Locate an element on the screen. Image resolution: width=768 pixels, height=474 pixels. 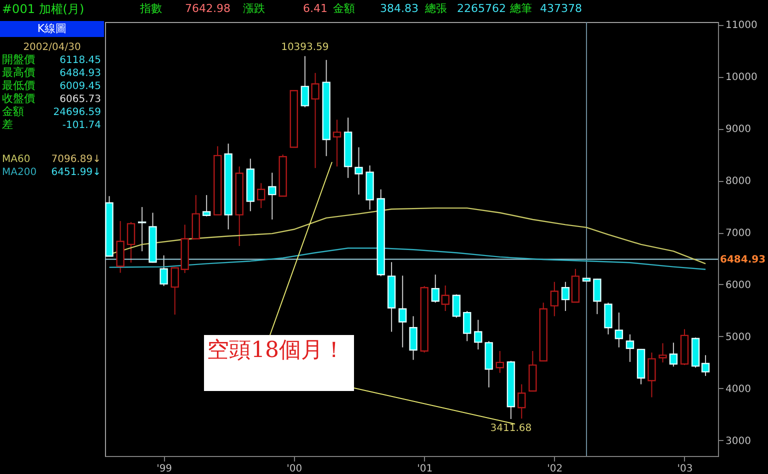
text: 24696.59 is located at coordinates (77, 112).